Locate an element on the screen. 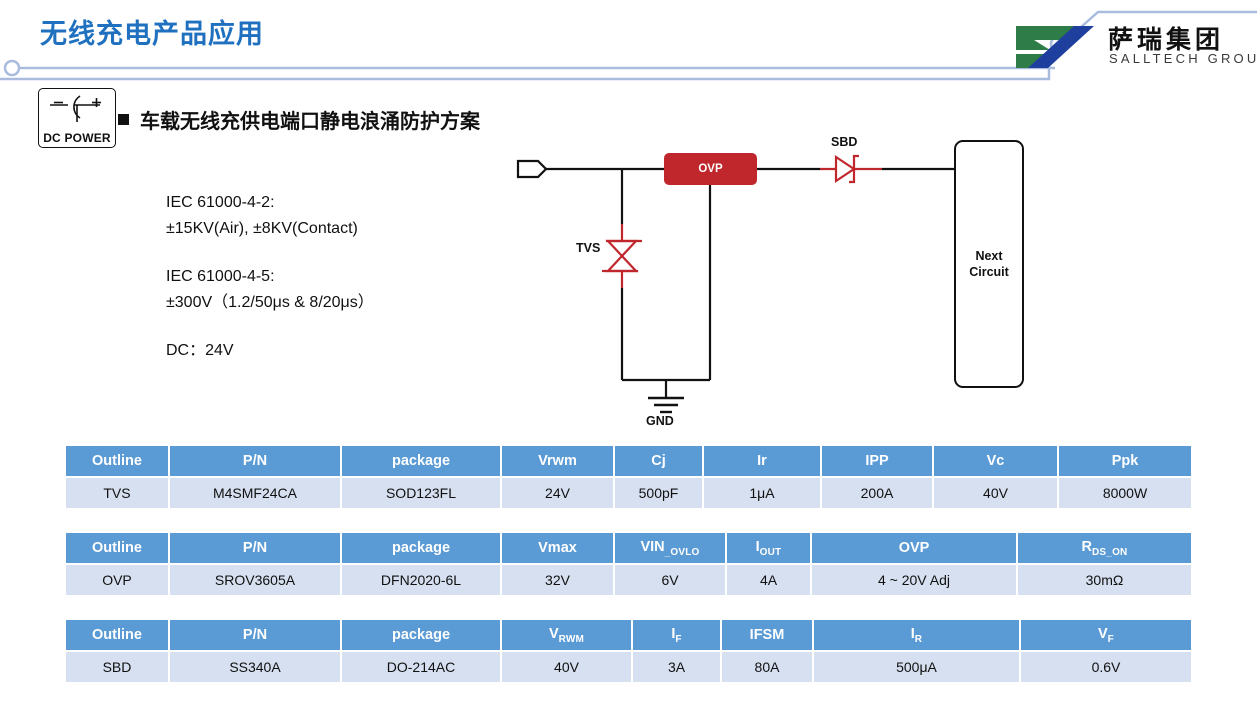  column-header: IOUT is located at coordinates (769, 548).